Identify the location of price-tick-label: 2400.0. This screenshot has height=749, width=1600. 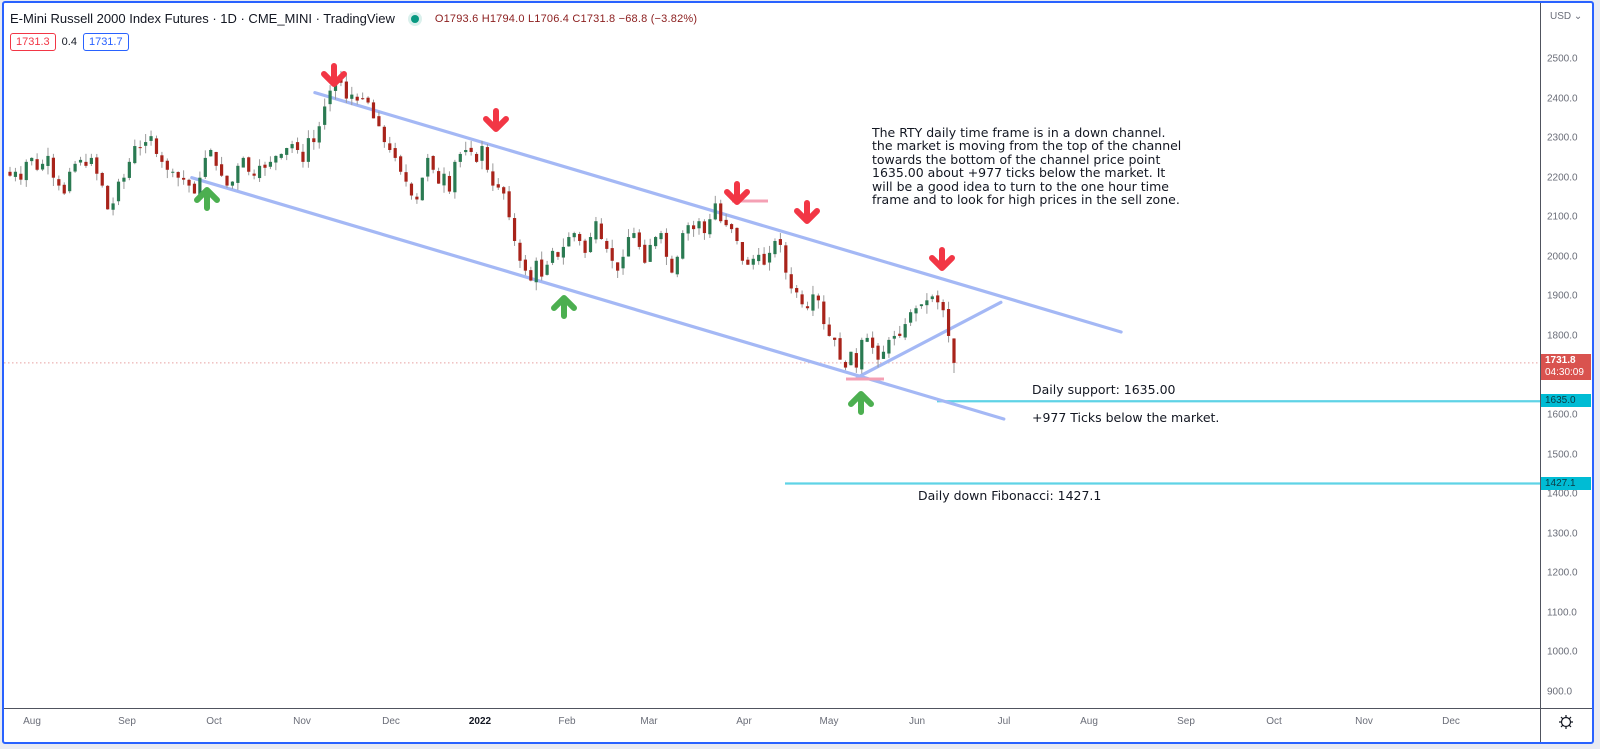
(1562, 99).